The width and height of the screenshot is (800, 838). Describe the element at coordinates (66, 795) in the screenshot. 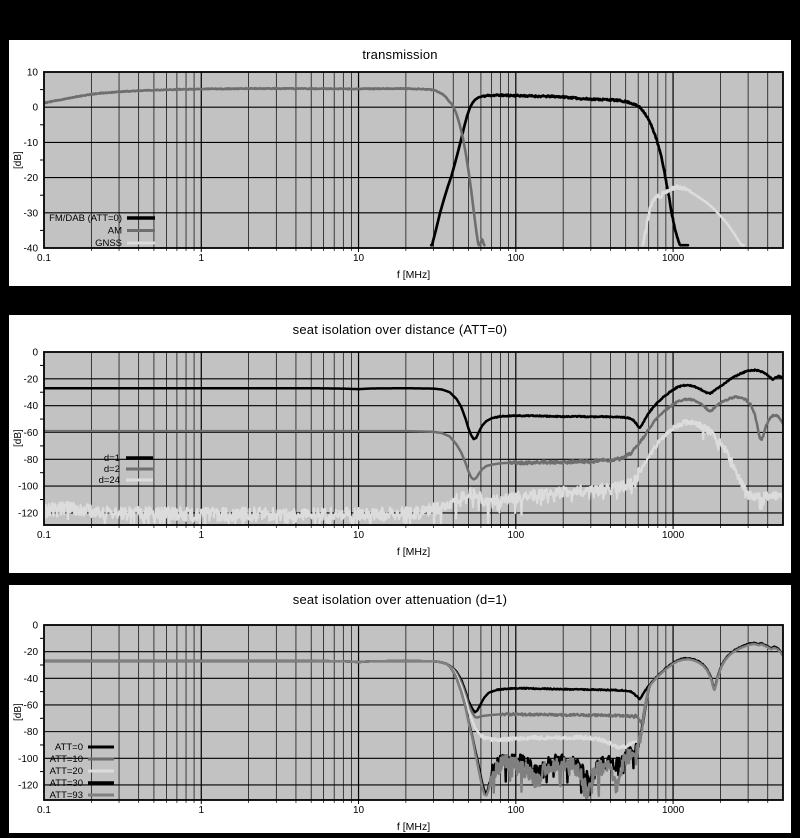

I see `legend-label: ATT=93` at that location.